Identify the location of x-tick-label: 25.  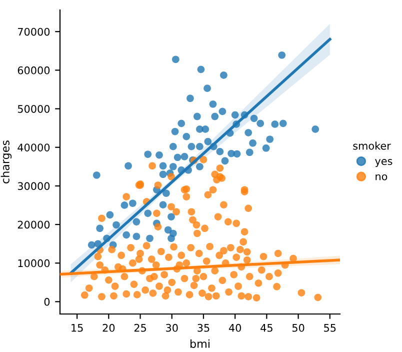
(140, 328).